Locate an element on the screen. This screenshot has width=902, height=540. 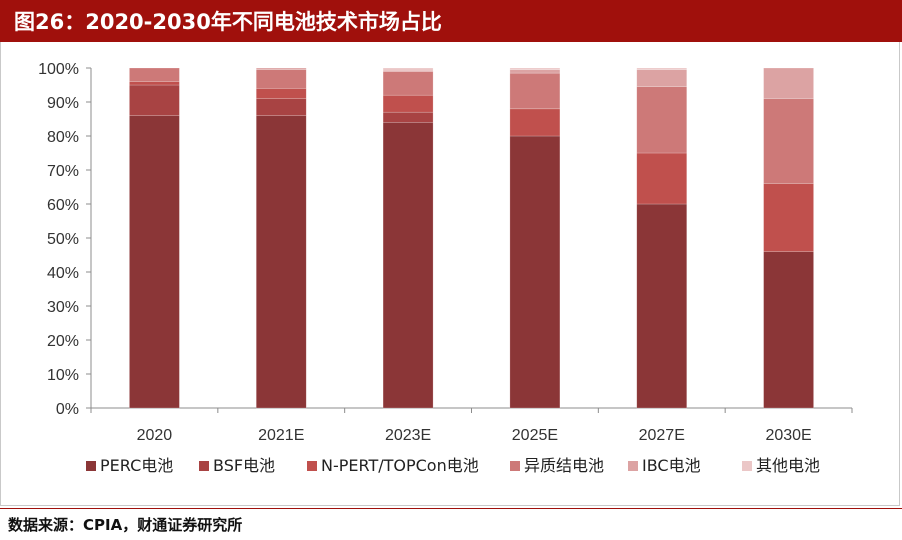
x-tick-label: 2027E is located at coordinates (662, 435).